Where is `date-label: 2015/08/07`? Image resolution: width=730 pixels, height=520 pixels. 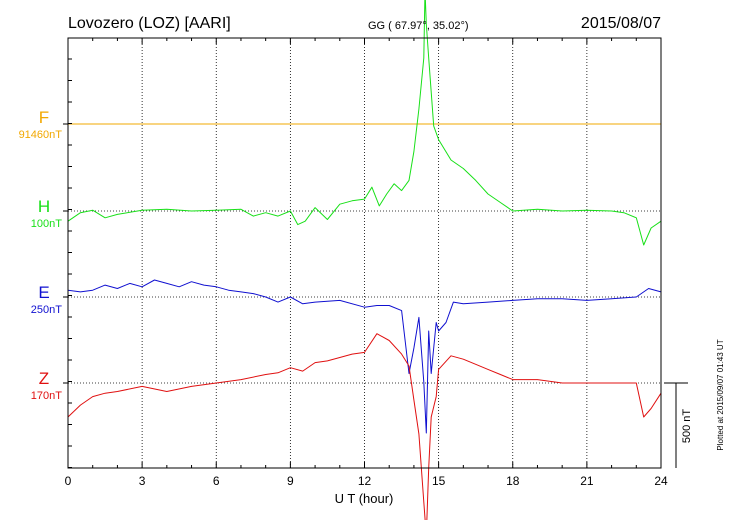
date-label: 2015/08/07 is located at coordinates (621, 23).